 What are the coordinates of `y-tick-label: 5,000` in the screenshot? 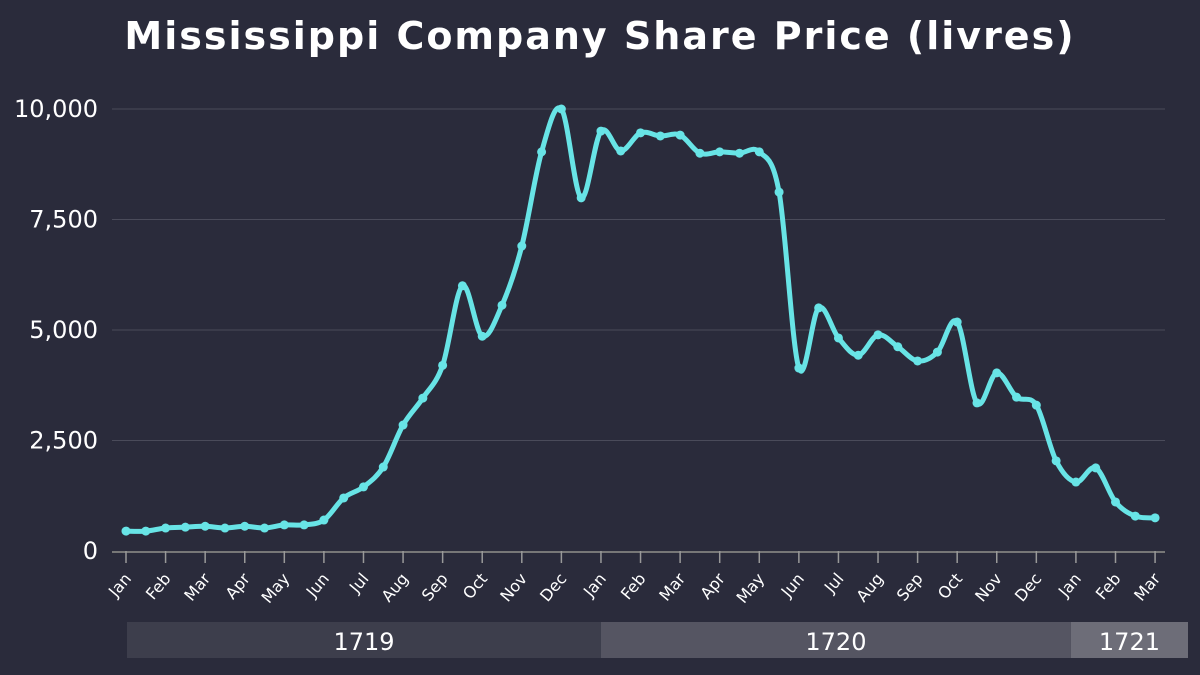 It's located at (63, 330).